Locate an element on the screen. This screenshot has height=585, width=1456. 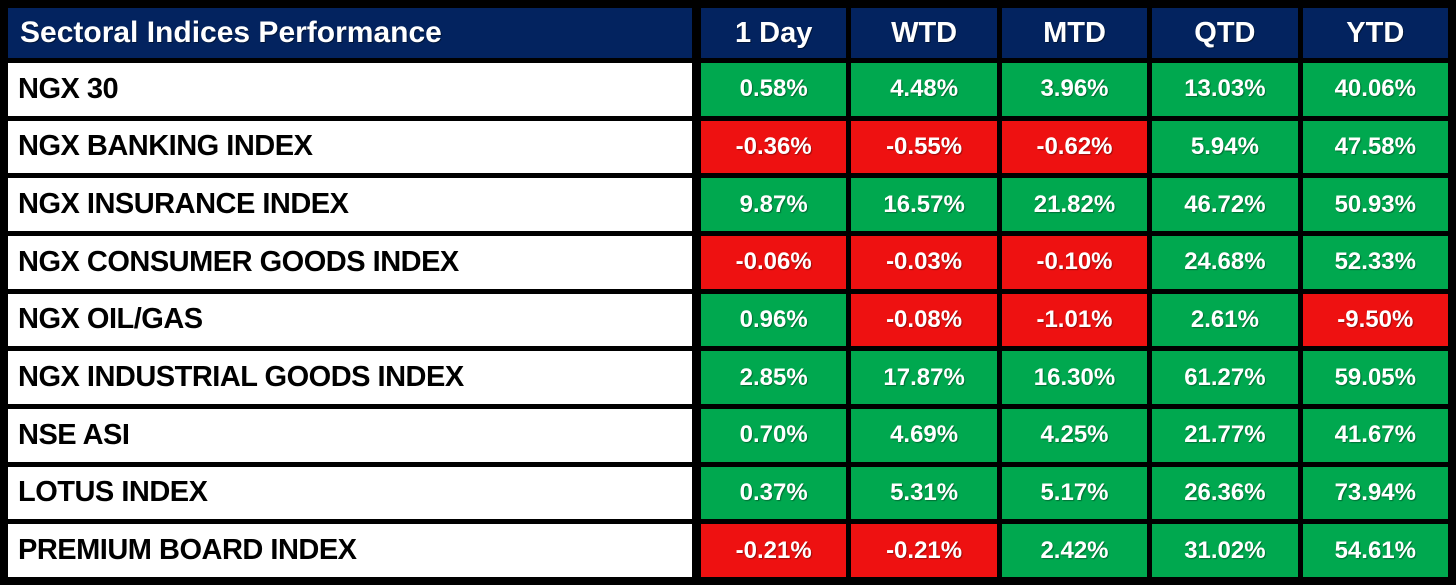
value-cell: 21.77% is located at coordinates (1225, 435).